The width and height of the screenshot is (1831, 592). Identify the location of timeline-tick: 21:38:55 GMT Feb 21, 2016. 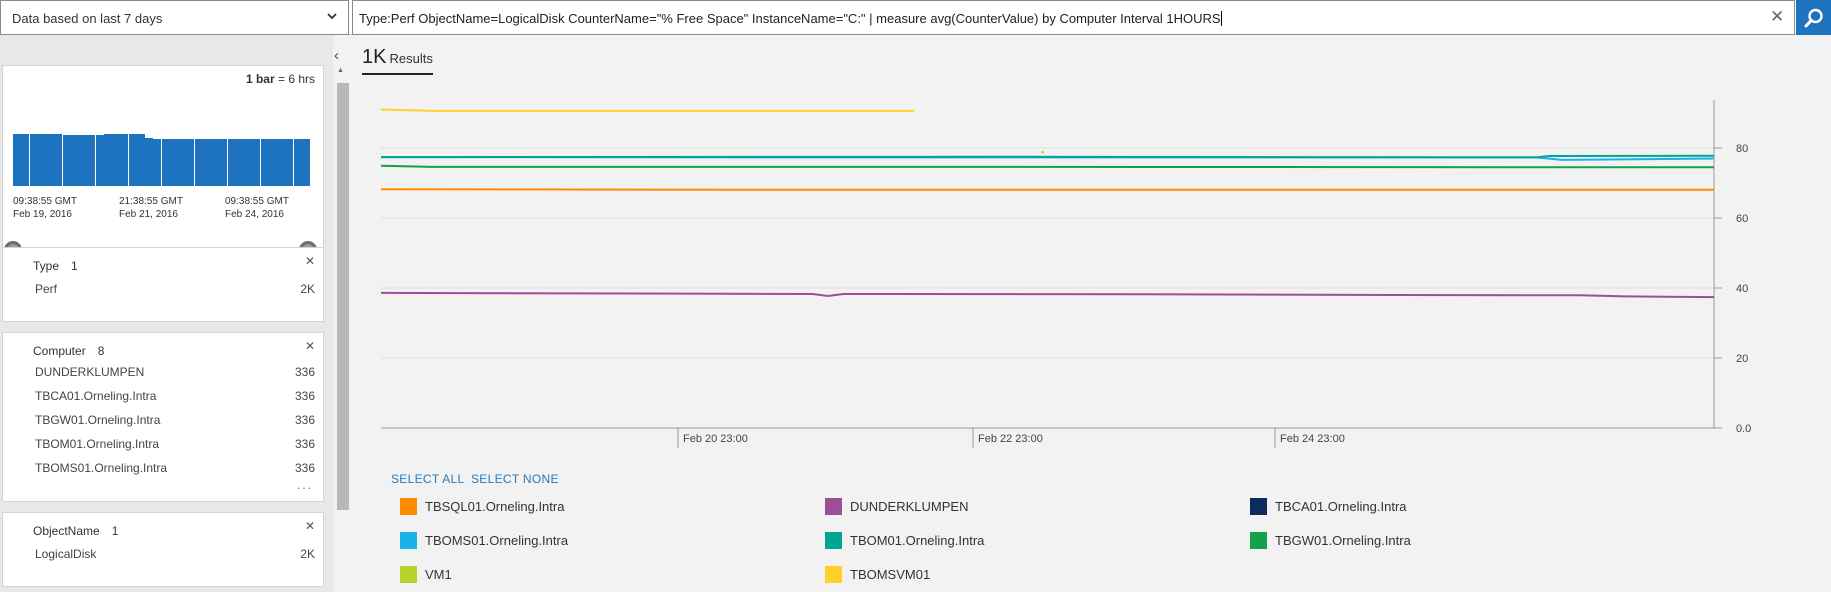
(151, 208).